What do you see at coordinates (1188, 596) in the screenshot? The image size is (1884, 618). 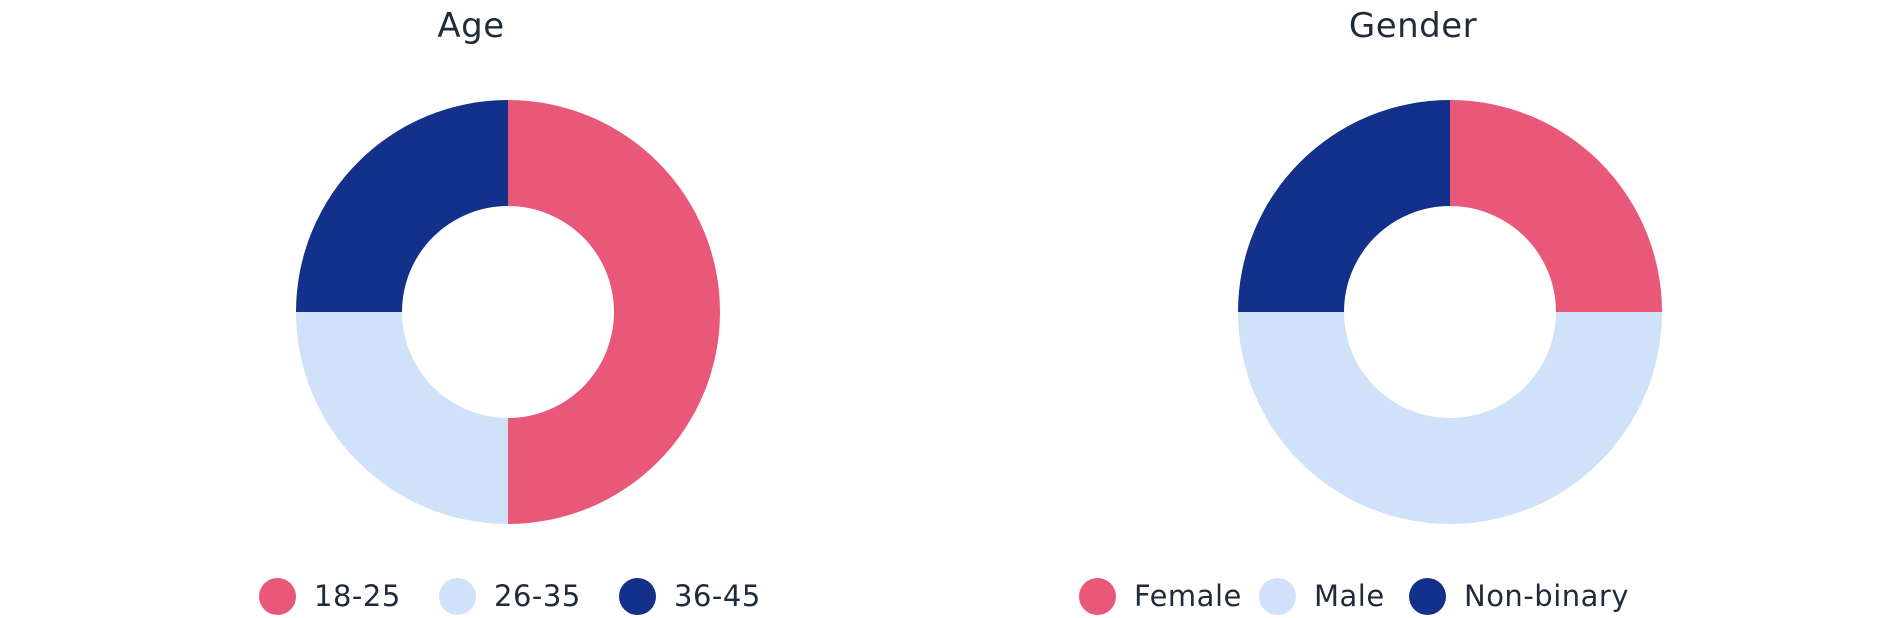 I see `legend-label-female: Female` at bounding box center [1188, 596].